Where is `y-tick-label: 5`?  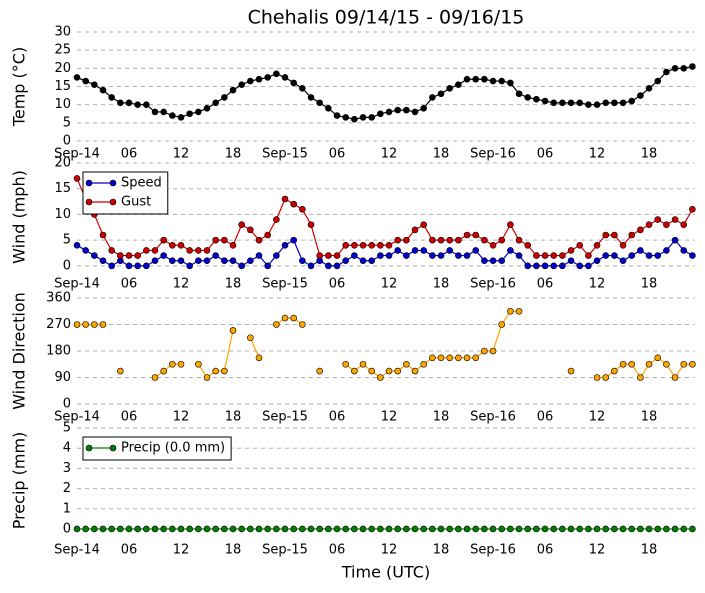 y-tick-label: 5 is located at coordinates (67, 428).